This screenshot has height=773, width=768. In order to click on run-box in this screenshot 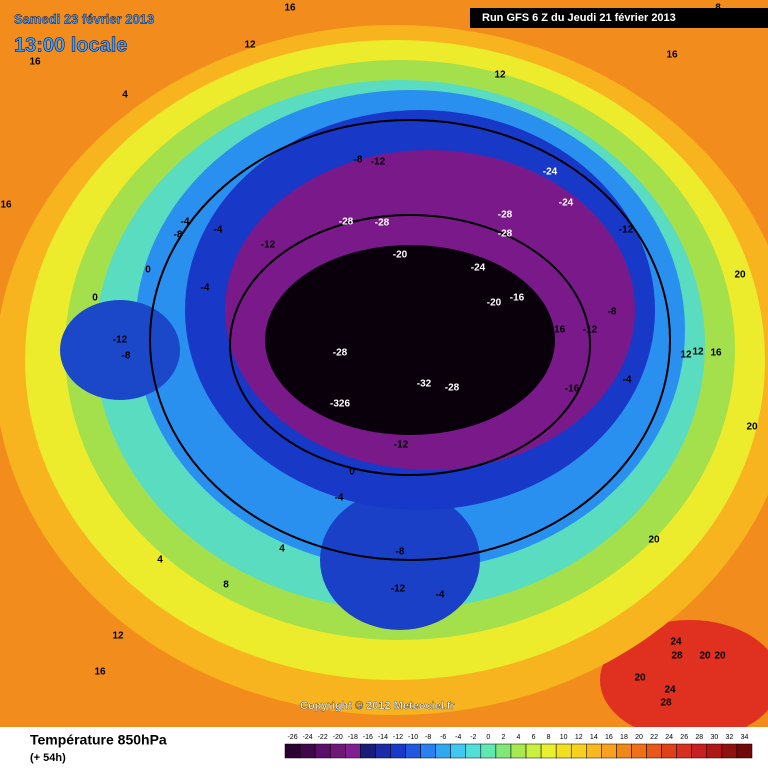, I will do `click(619, 18)`.